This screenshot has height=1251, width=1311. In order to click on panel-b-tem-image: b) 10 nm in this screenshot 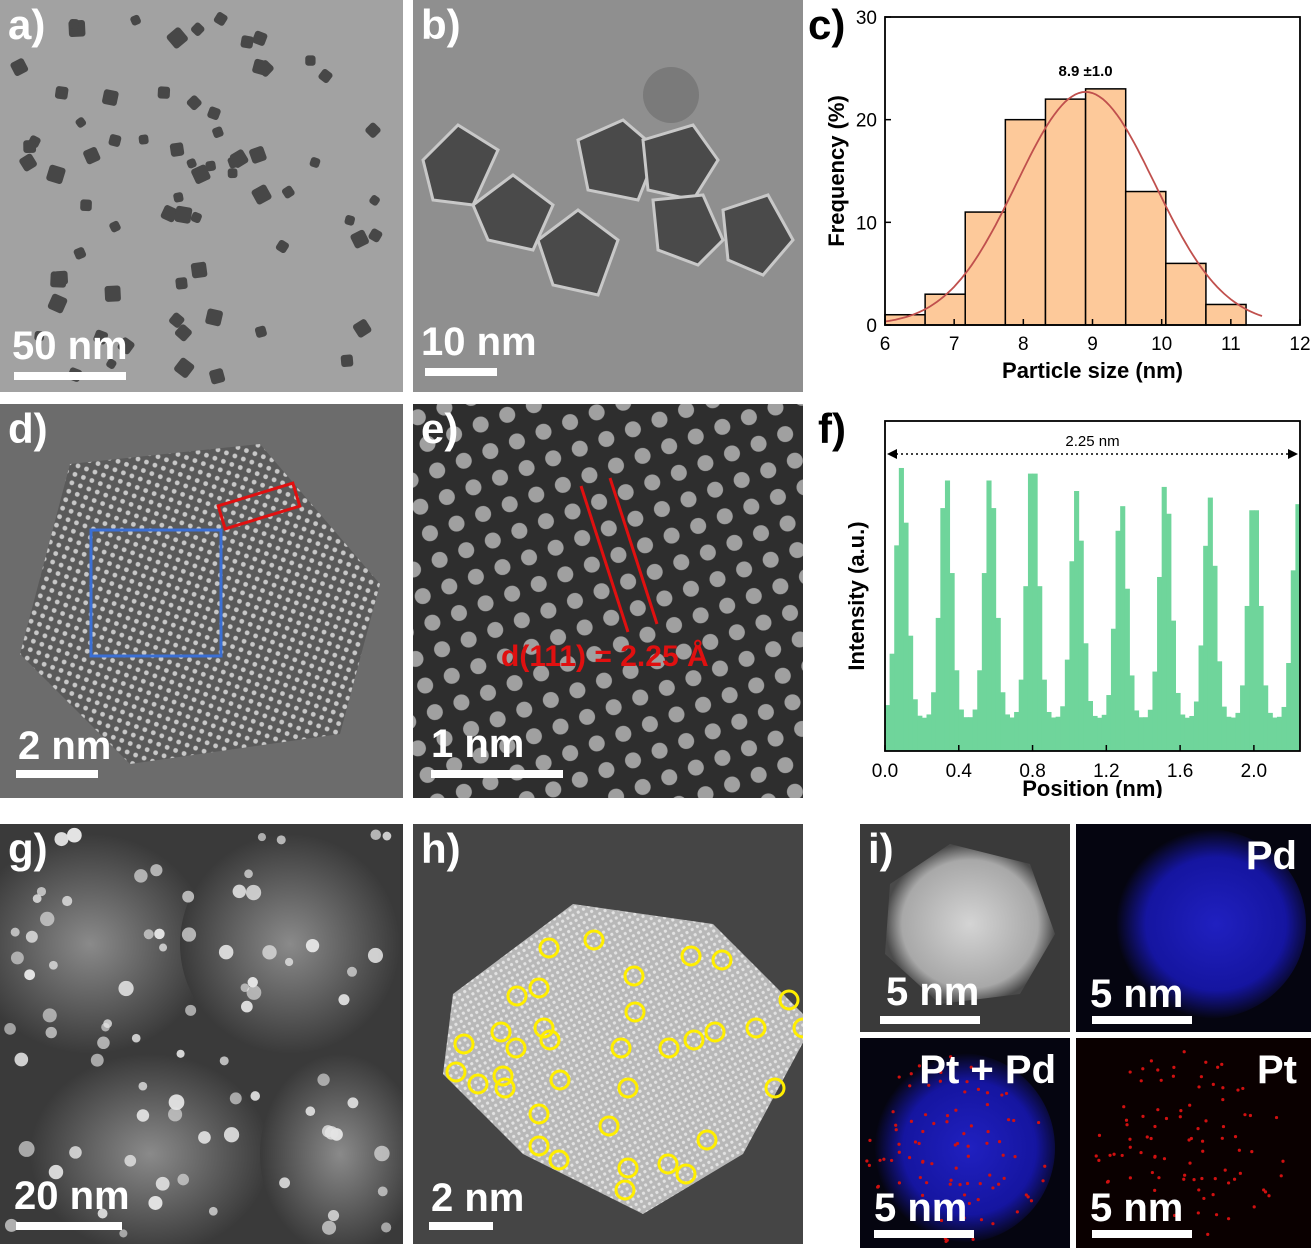, I will do `click(608, 196)`.